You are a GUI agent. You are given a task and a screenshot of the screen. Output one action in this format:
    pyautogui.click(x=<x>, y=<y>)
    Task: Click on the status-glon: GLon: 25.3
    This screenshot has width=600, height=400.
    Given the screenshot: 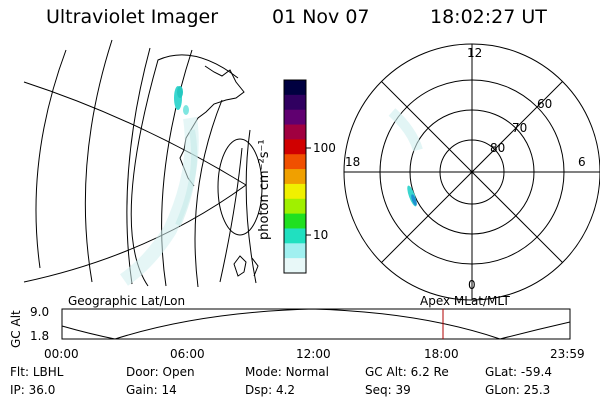 What is the action you would take?
    pyautogui.click(x=518, y=390)
    